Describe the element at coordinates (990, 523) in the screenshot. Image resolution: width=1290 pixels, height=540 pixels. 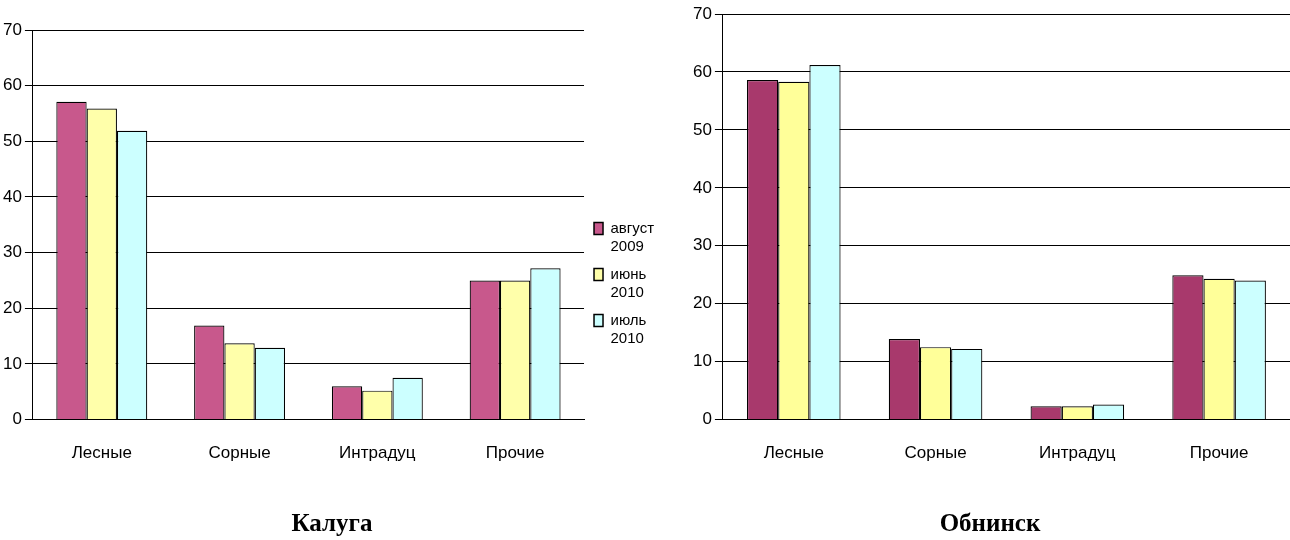
I see `text: Обнинск` at that location.